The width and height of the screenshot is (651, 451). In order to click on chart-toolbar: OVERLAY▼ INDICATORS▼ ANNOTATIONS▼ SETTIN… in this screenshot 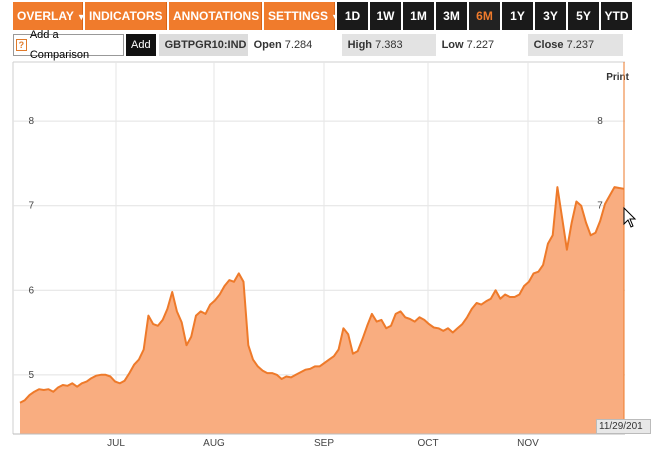, I will do `click(323, 16)`.